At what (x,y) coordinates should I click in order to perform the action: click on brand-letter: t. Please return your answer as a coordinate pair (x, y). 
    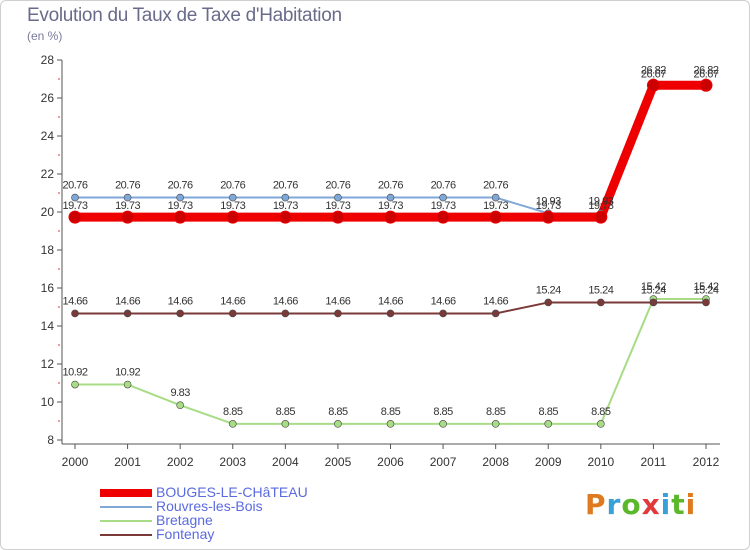
    Looking at the image, I should click on (678, 504).